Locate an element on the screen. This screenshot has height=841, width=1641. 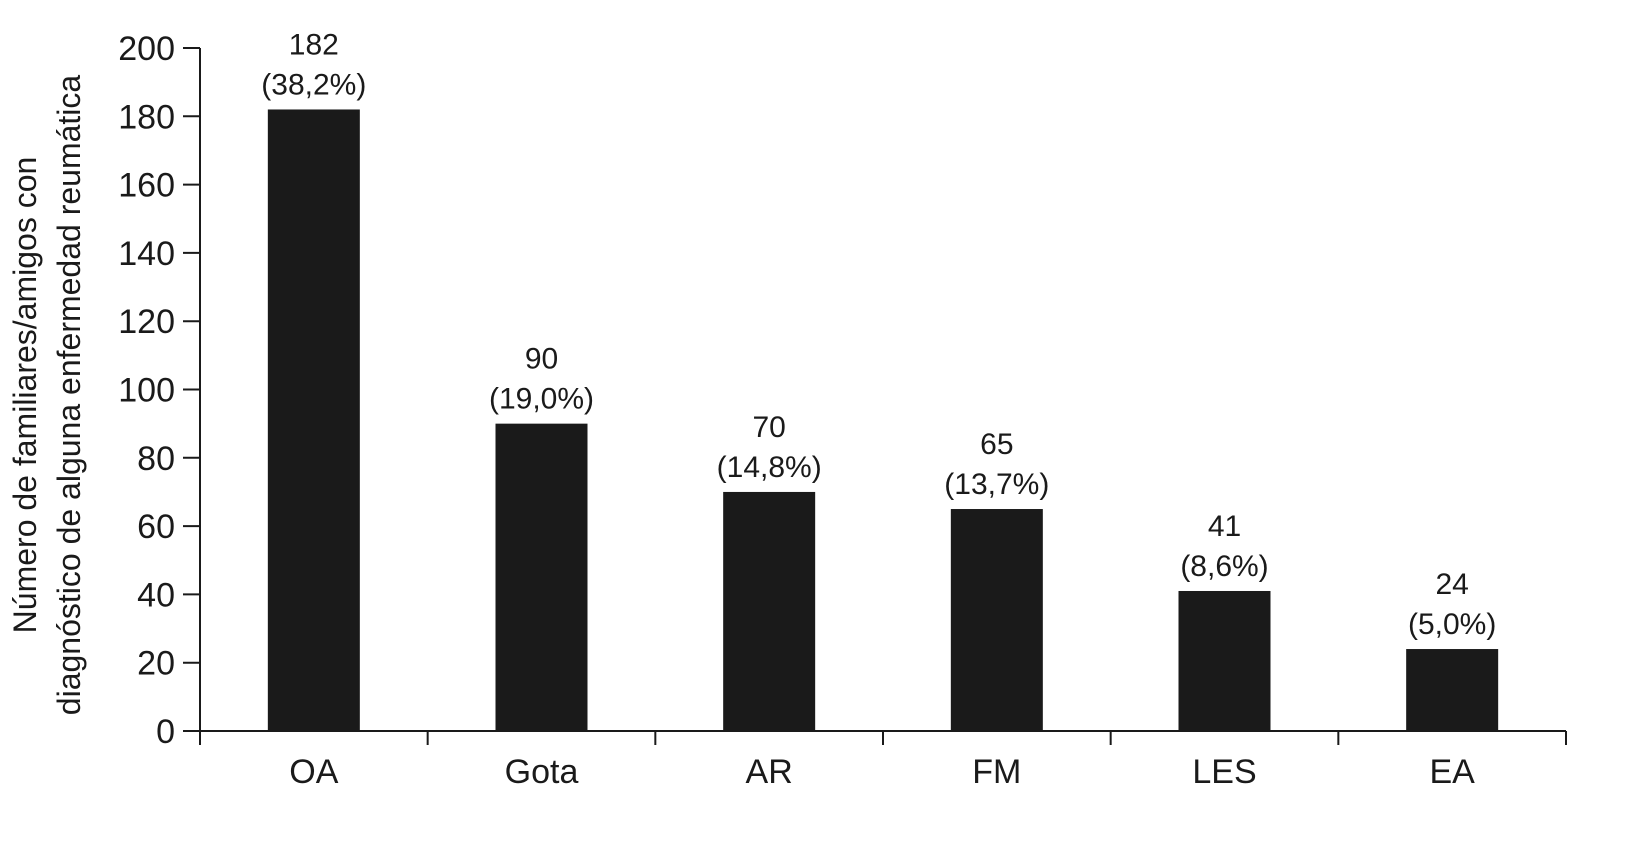
bar-value-label: 182 is located at coordinates (314, 44).